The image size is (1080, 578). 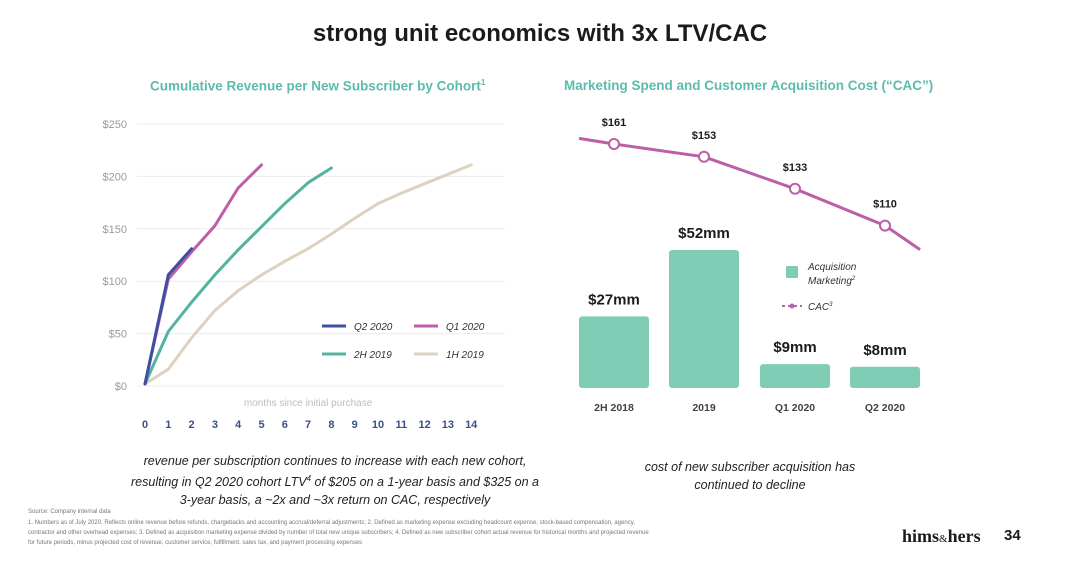 I want to click on right-caption-line-2: continued to decline, so click(x=750, y=485).